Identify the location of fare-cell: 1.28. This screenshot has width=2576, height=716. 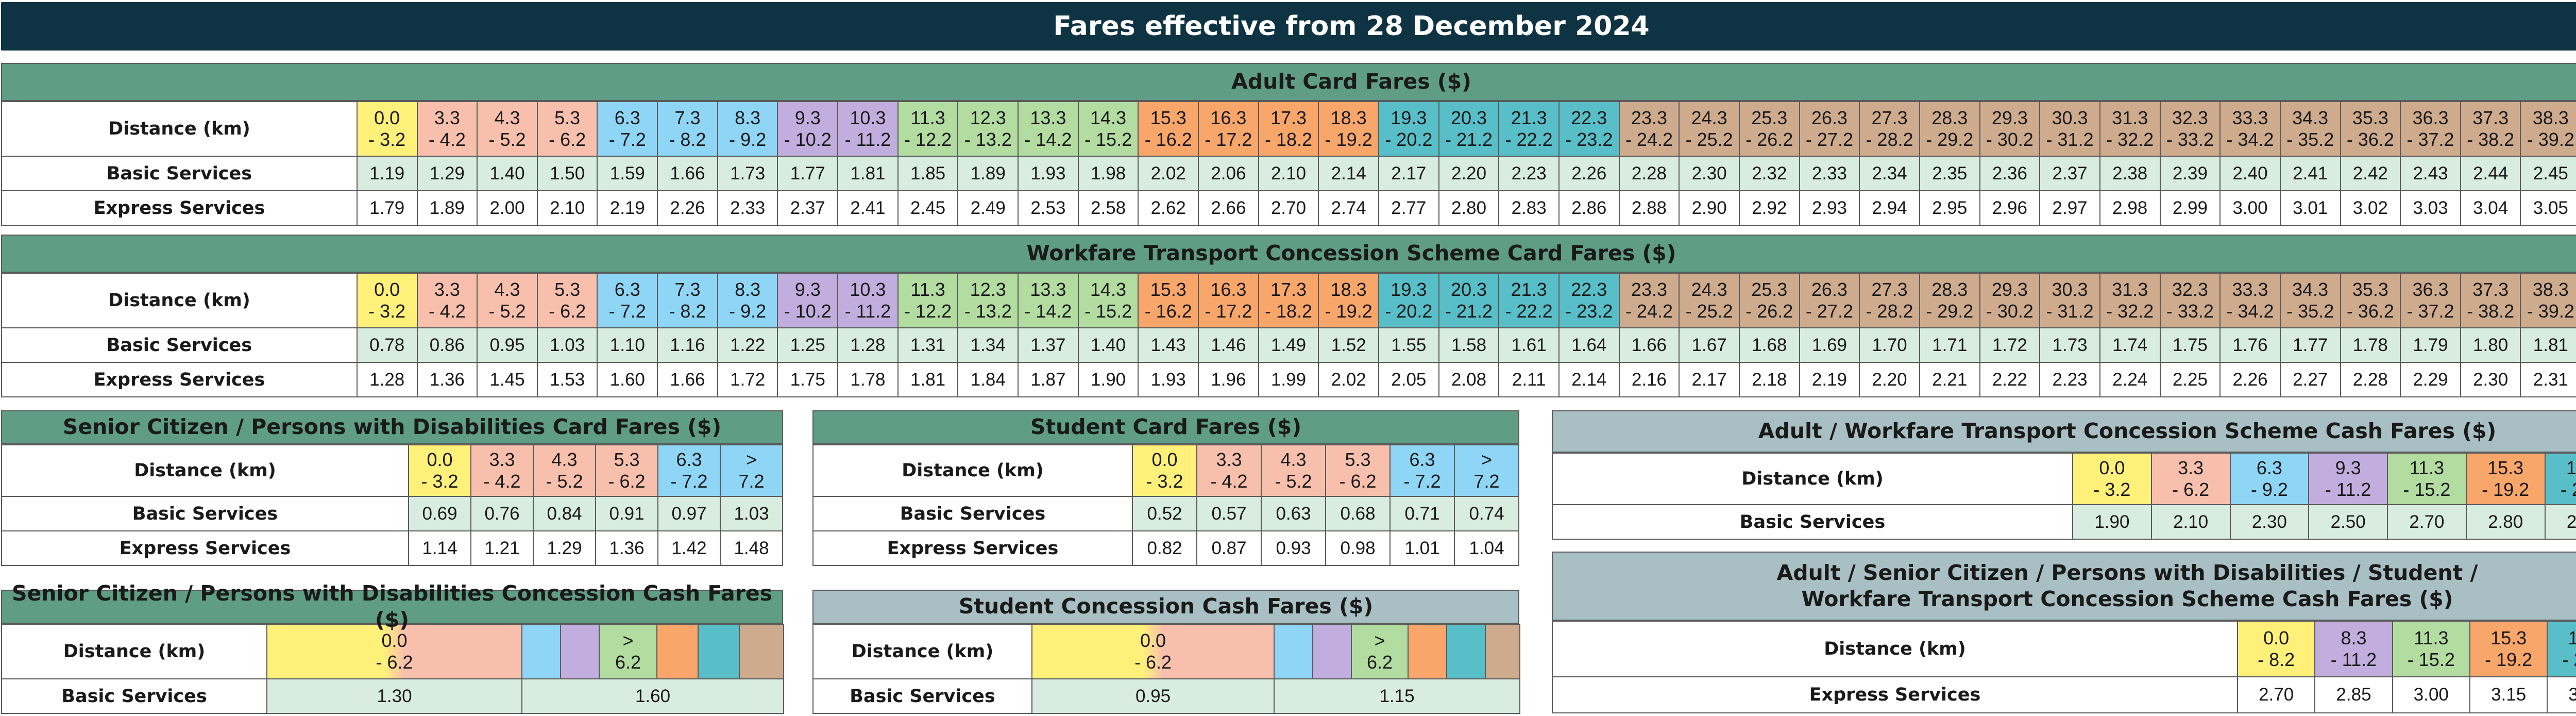
(387, 379).